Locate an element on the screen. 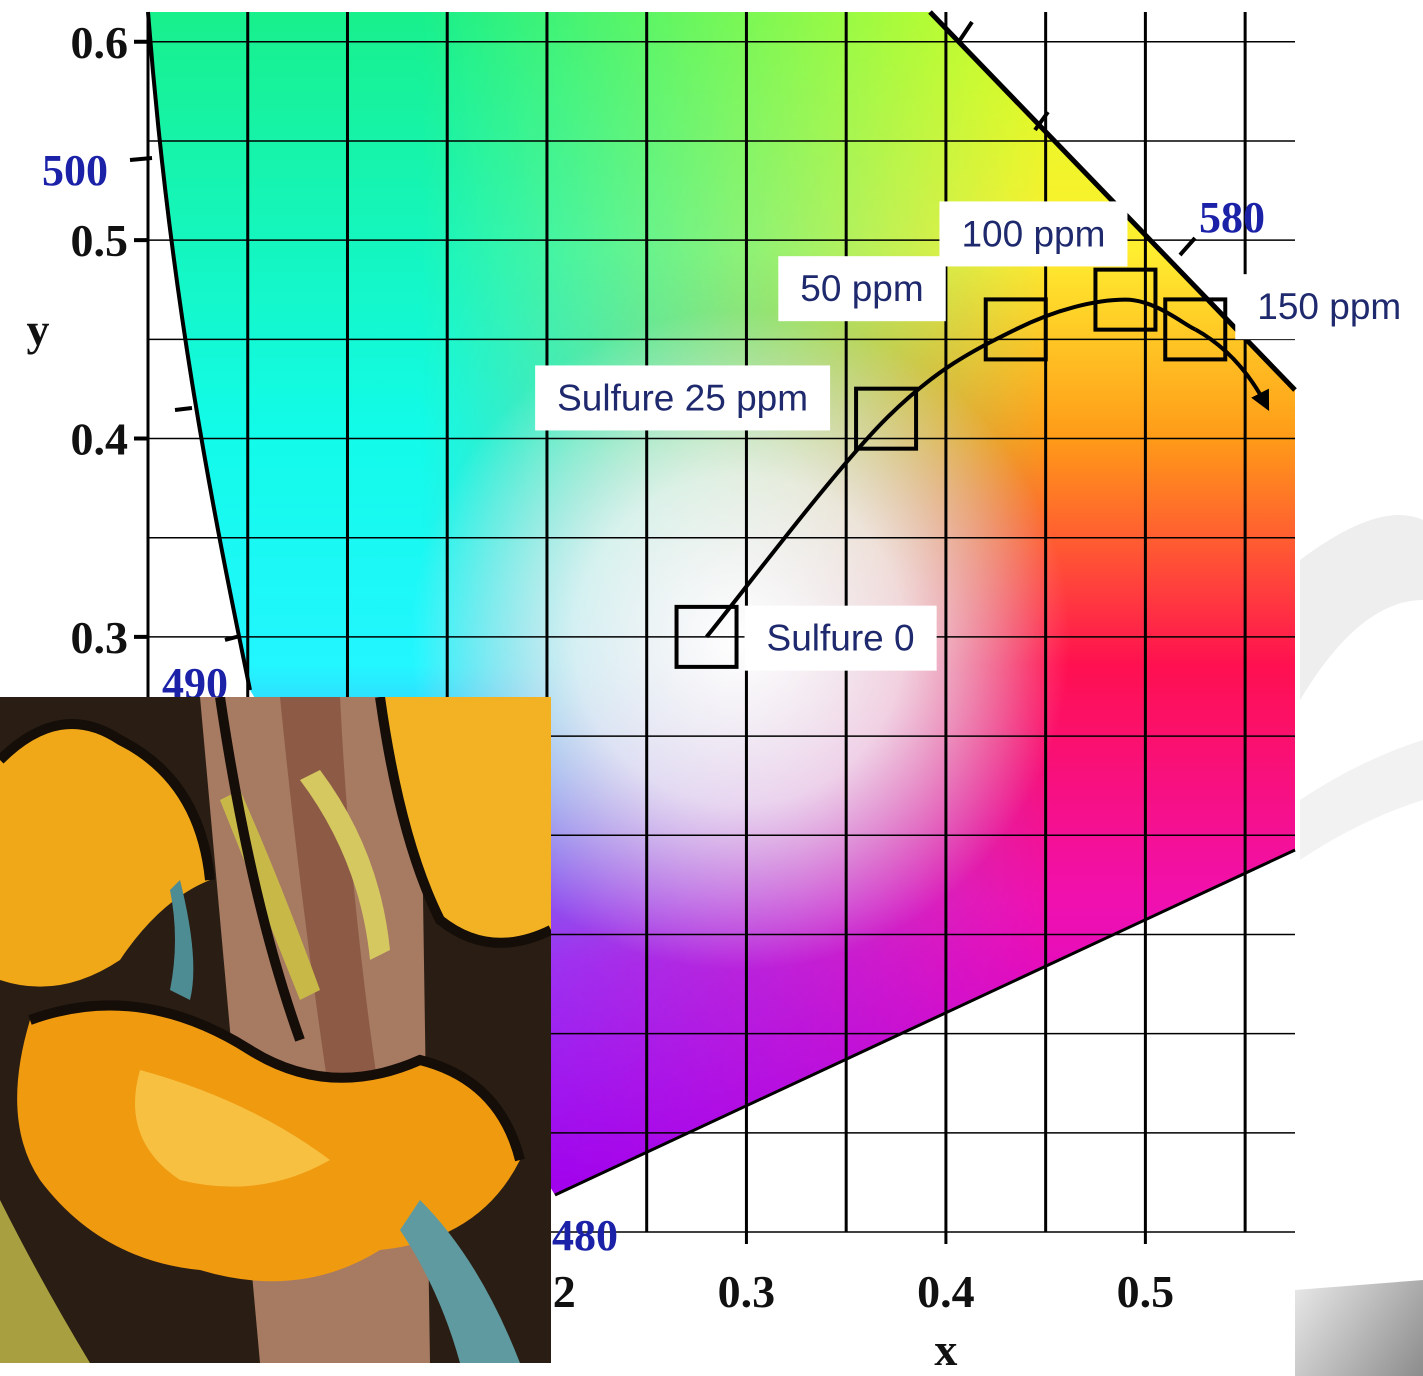 This screenshot has width=1423, height=1376. y-tick-label: 0.4 is located at coordinates (100, 439).